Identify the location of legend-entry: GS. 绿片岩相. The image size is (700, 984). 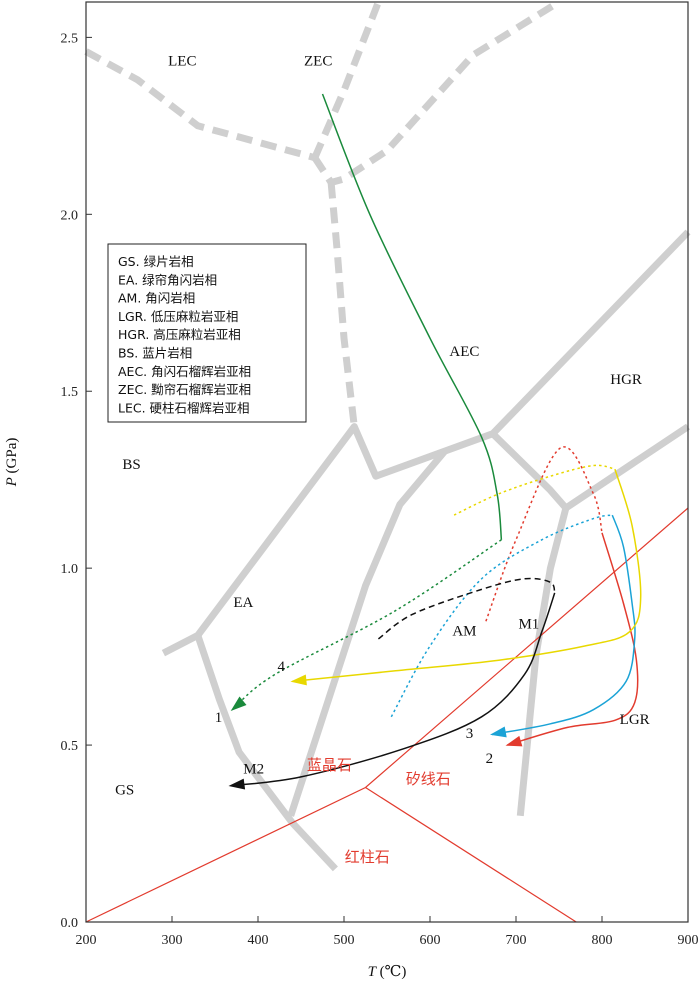
(156, 261).